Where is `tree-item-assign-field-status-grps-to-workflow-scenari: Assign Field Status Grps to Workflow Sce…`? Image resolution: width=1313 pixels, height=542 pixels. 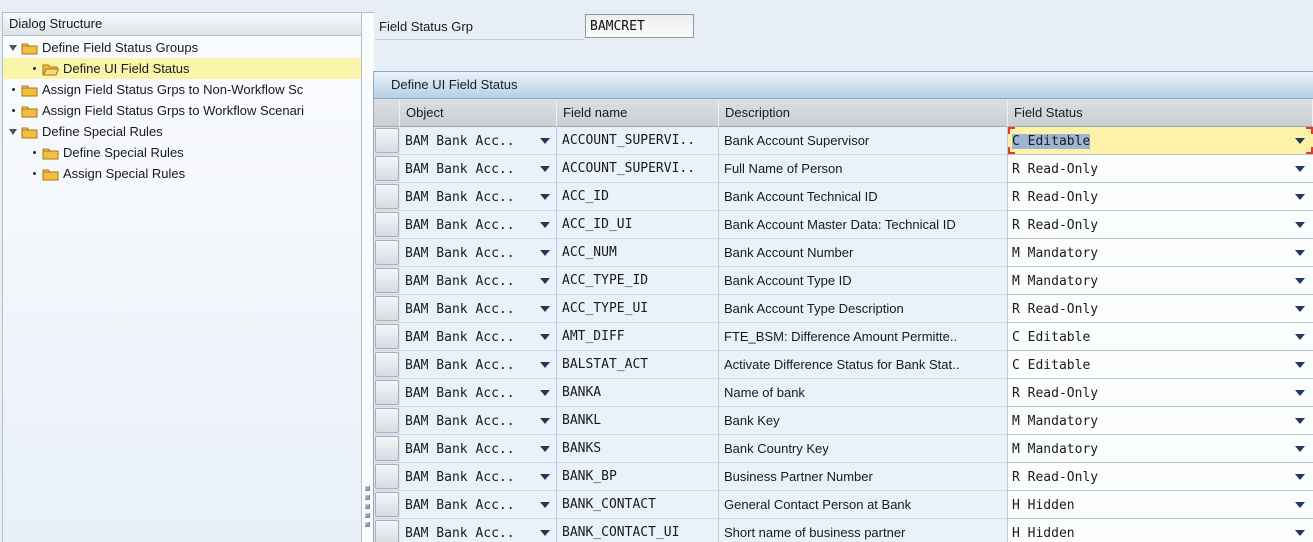 tree-item-assign-field-status-grps-to-workflow-scenari: Assign Field Status Grps to Workflow Sce… is located at coordinates (182, 110).